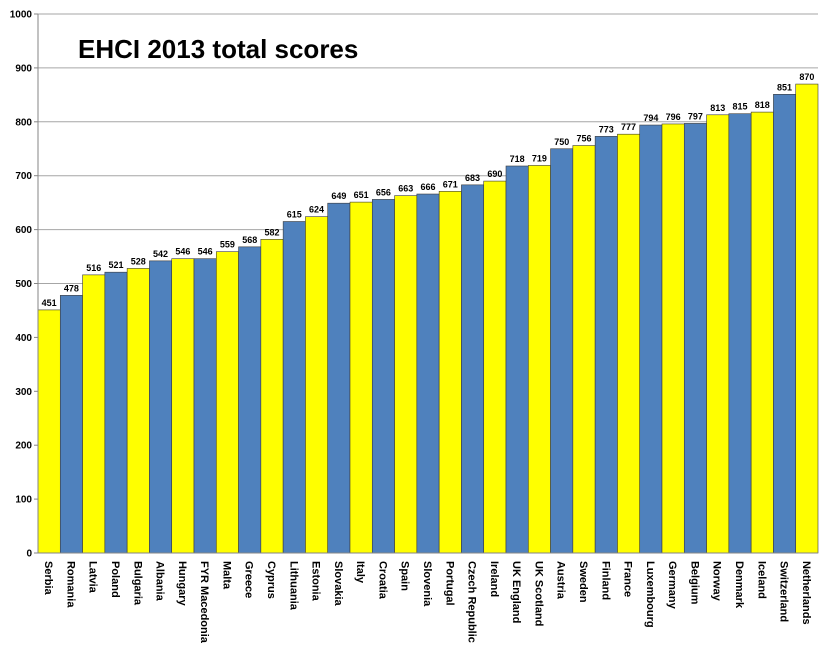 This screenshot has height=654, width=830. Describe the element at coordinates (360, 572) in the screenshot. I see `x-tick-label: Italy` at that location.